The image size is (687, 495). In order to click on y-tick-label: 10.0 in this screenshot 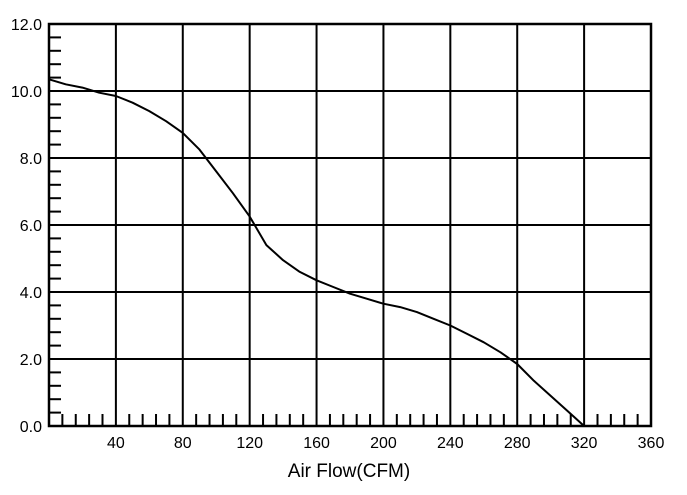, I will do `click(26, 92)`.